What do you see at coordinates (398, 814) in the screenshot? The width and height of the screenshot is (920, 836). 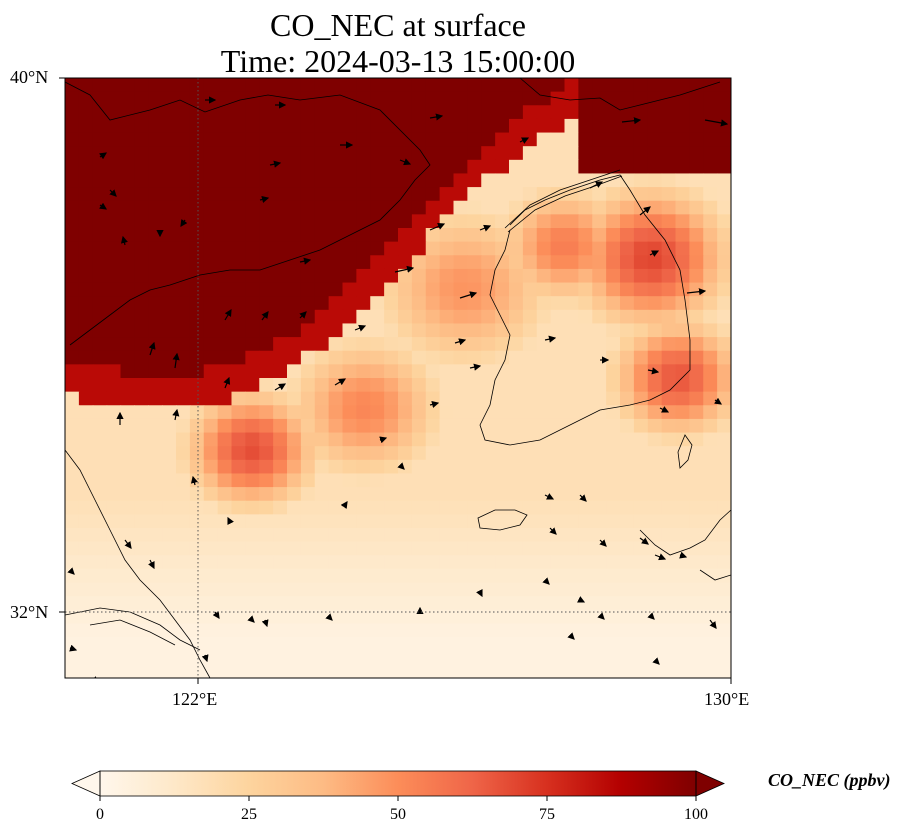 I see `colorbar-tick-50: 50` at bounding box center [398, 814].